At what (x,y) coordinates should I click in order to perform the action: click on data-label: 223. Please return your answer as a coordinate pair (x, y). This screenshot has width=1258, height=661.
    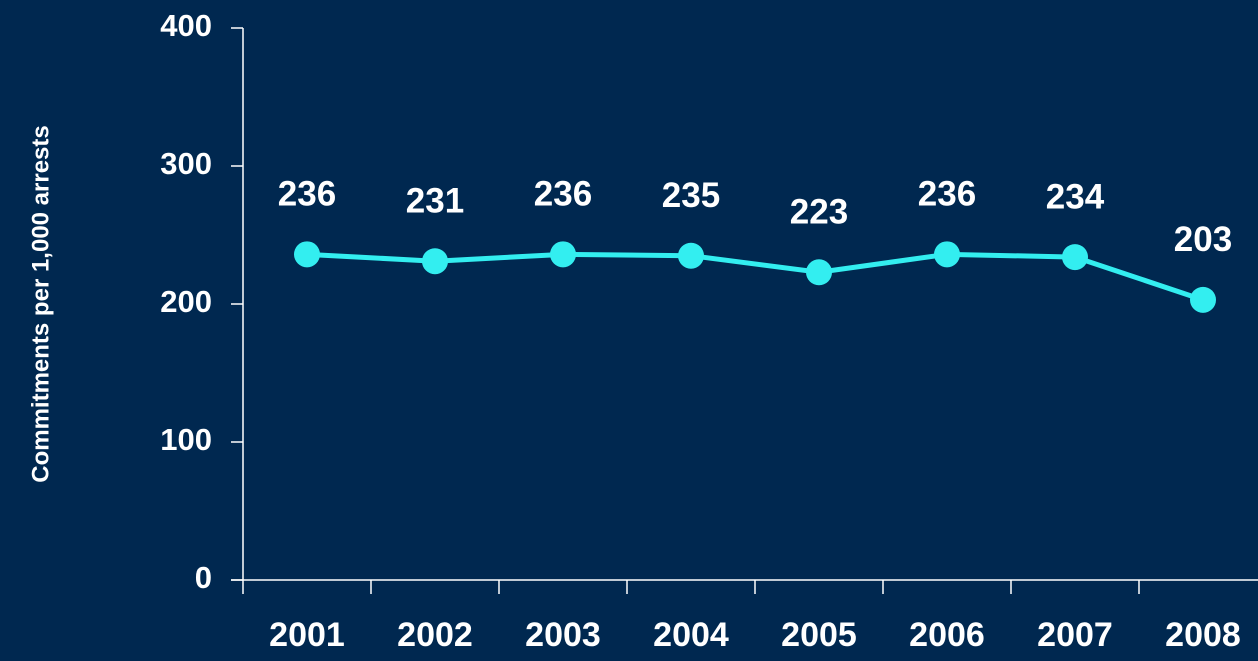
    Looking at the image, I should click on (819, 212).